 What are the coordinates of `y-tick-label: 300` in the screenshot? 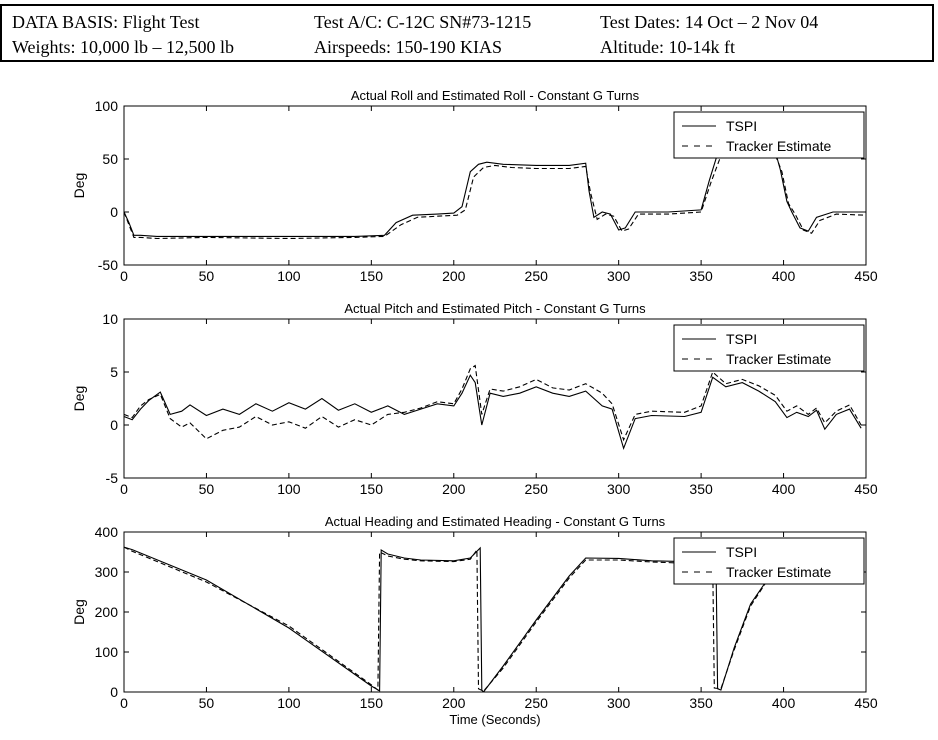 It's located at (107, 572).